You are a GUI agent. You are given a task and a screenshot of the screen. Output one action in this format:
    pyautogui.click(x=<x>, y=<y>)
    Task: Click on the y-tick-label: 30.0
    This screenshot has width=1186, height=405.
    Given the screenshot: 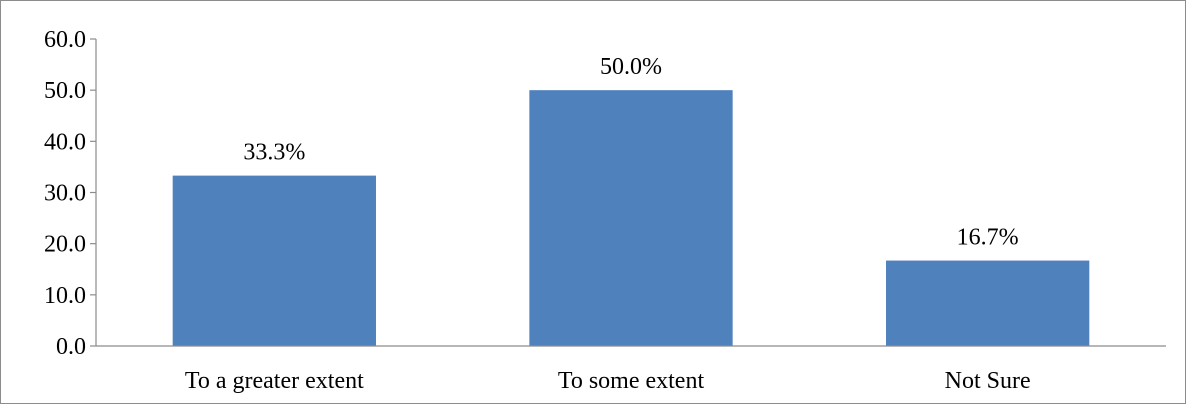 What is the action you would take?
    pyautogui.click(x=65, y=194)
    